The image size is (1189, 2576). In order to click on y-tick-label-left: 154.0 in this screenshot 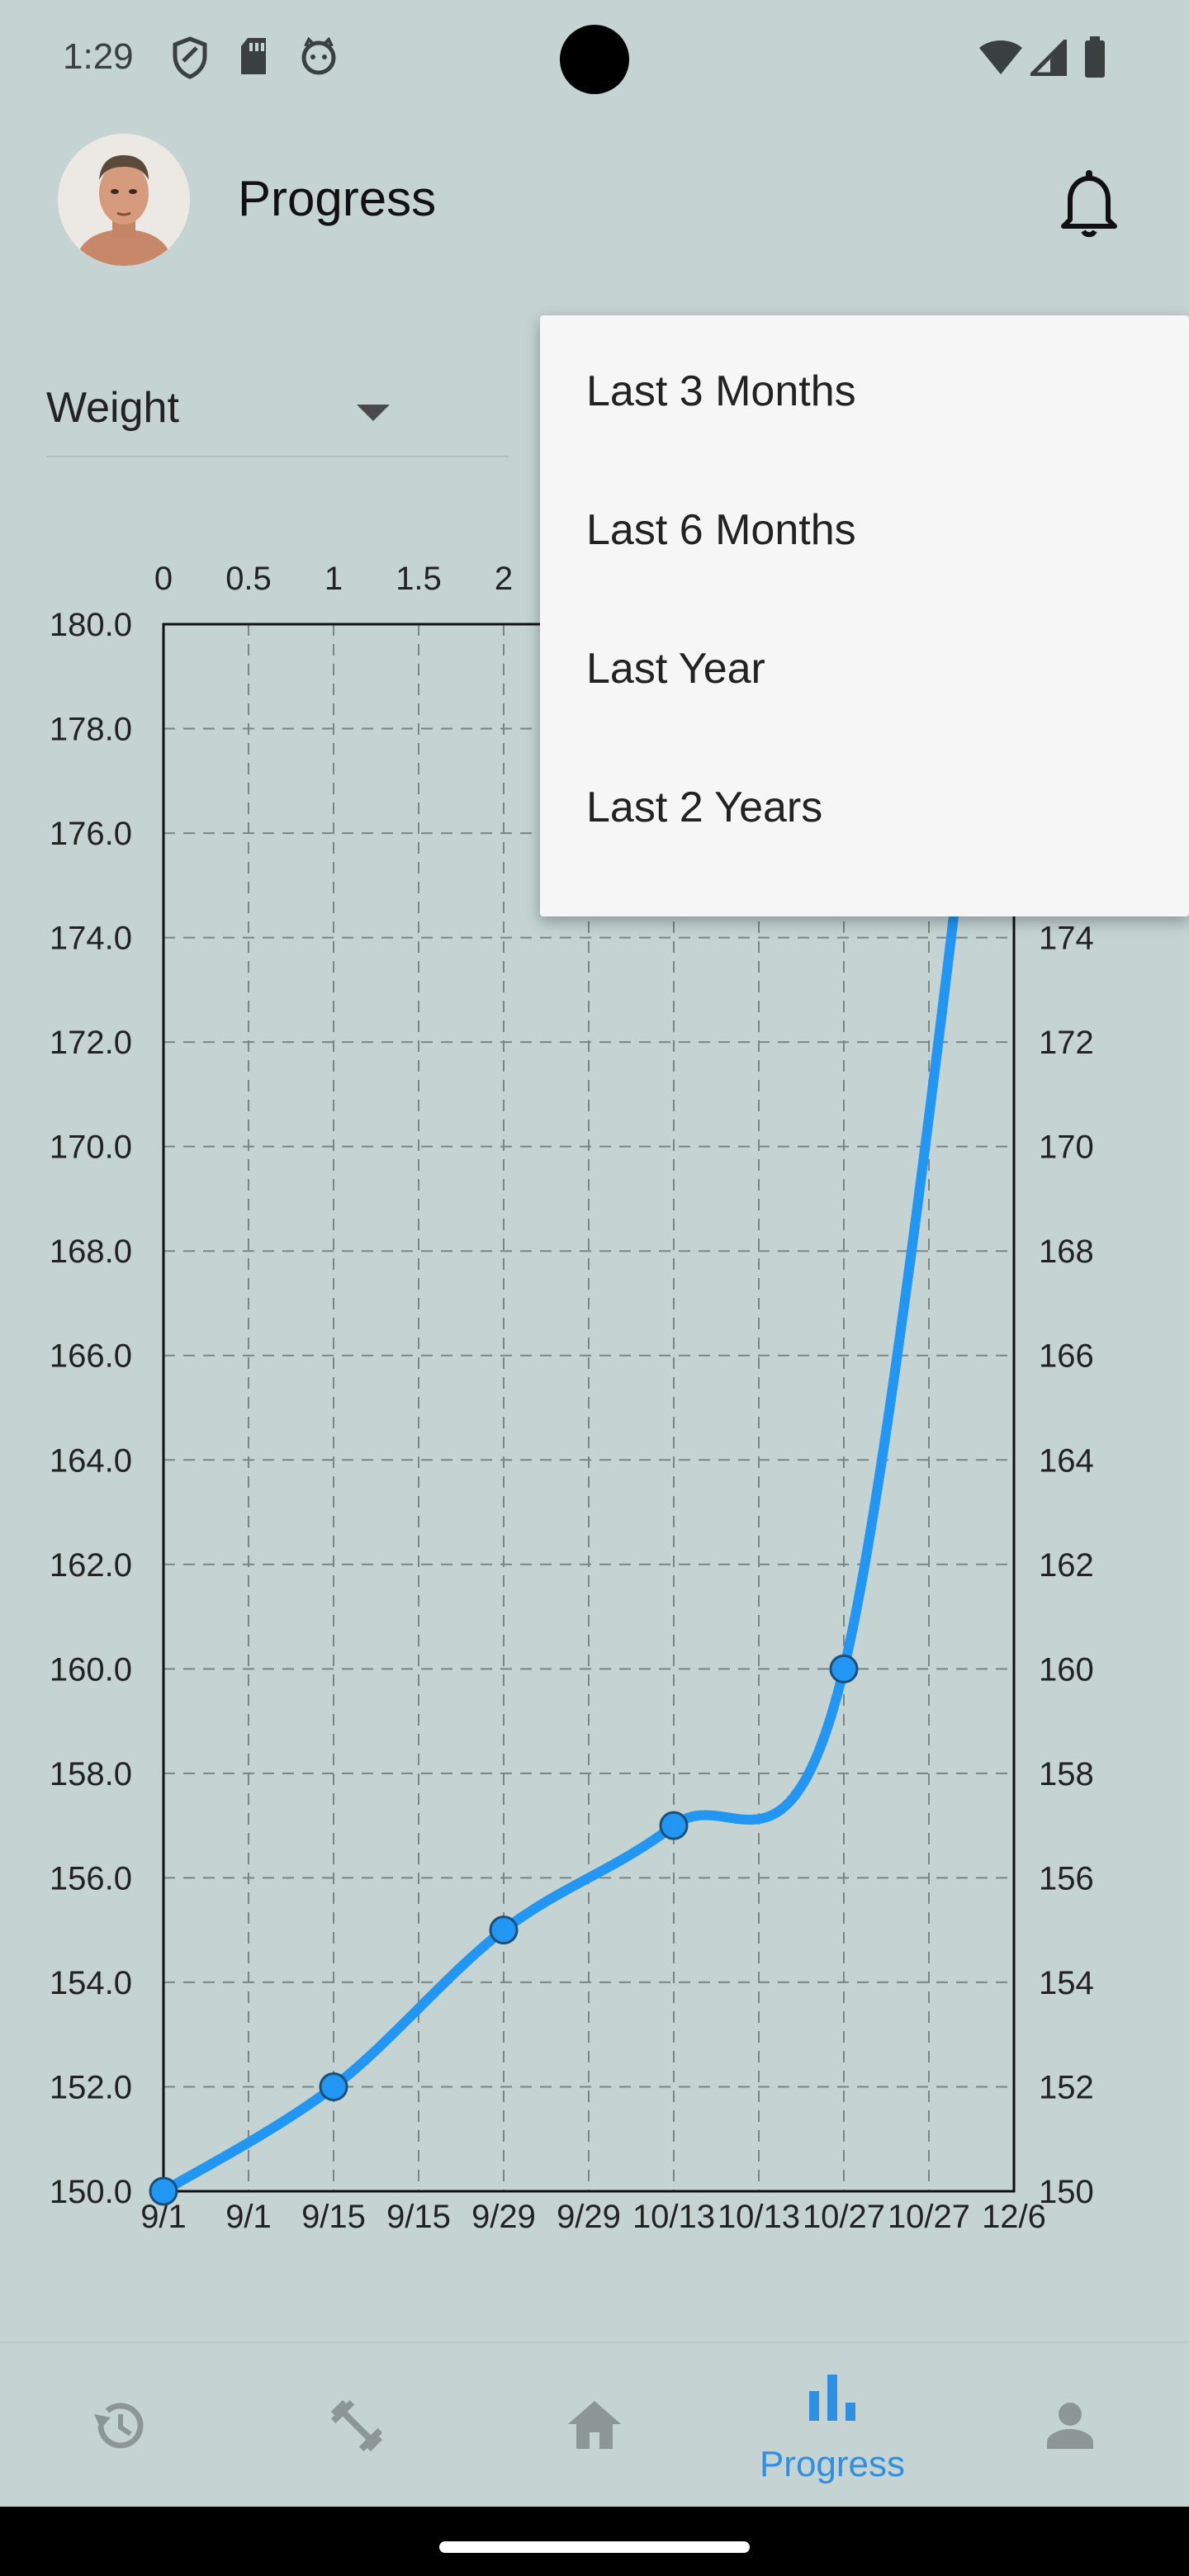, I will do `click(91, 1983)`.